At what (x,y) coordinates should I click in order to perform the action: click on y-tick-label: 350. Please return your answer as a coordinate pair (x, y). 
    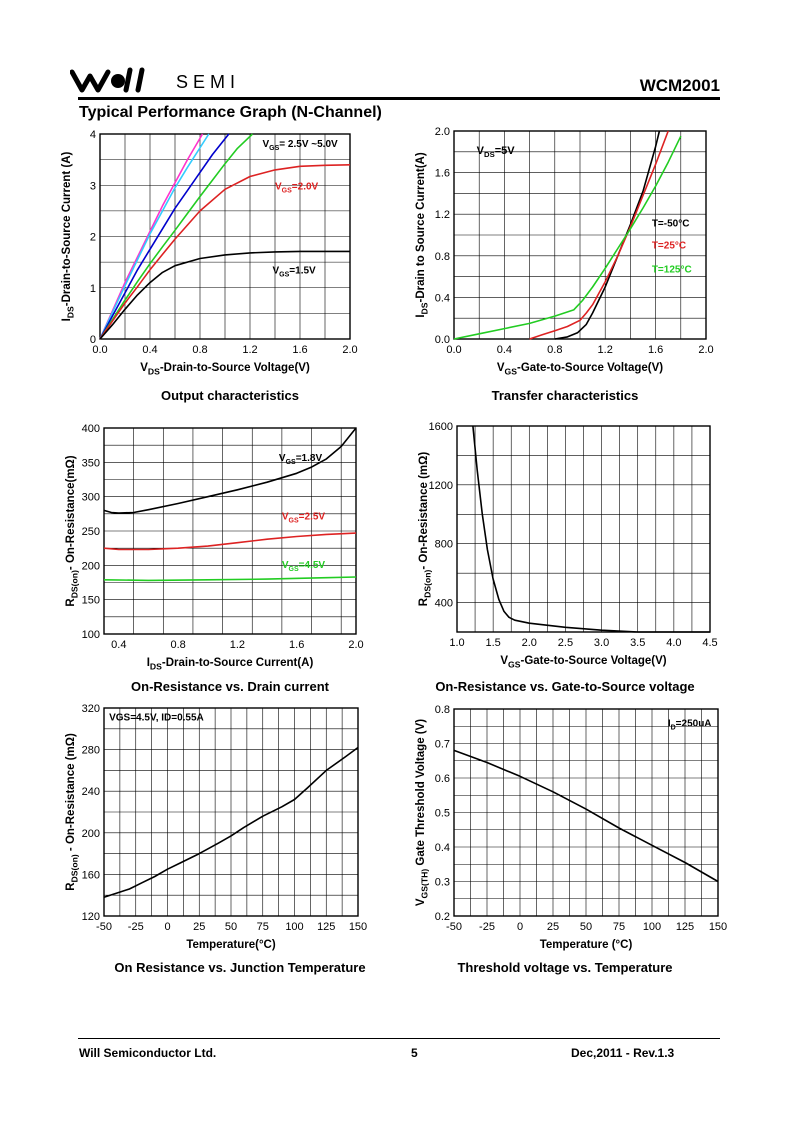
    Looking at the image, I should click on (91, 463).